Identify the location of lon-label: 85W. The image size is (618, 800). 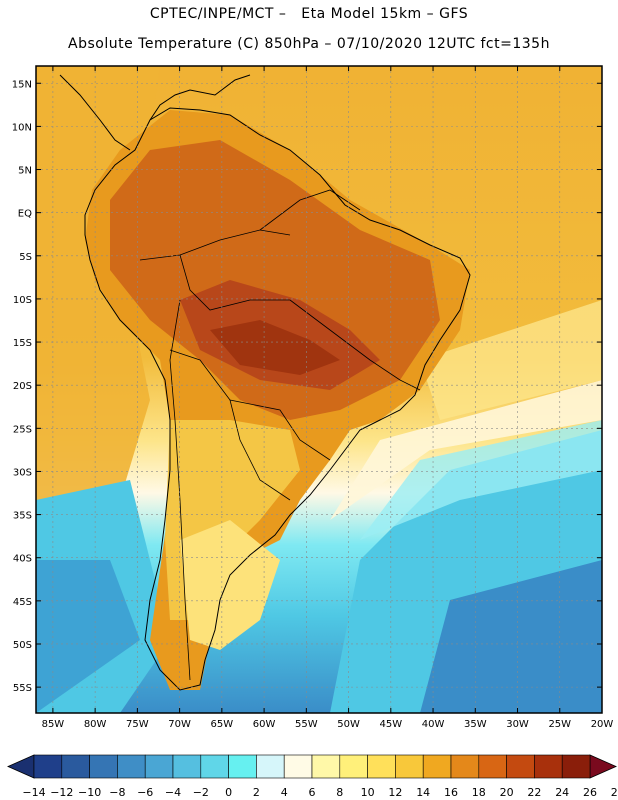
(53, 724).